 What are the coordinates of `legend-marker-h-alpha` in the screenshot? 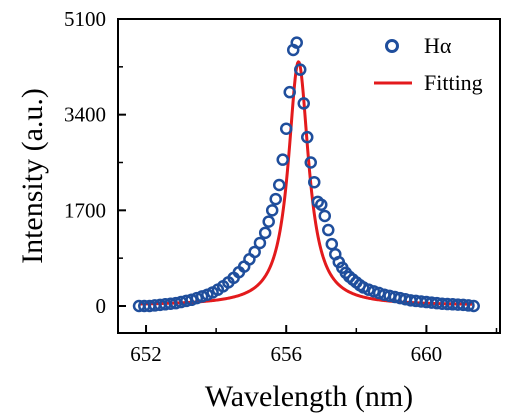 It's located at (392, 46).